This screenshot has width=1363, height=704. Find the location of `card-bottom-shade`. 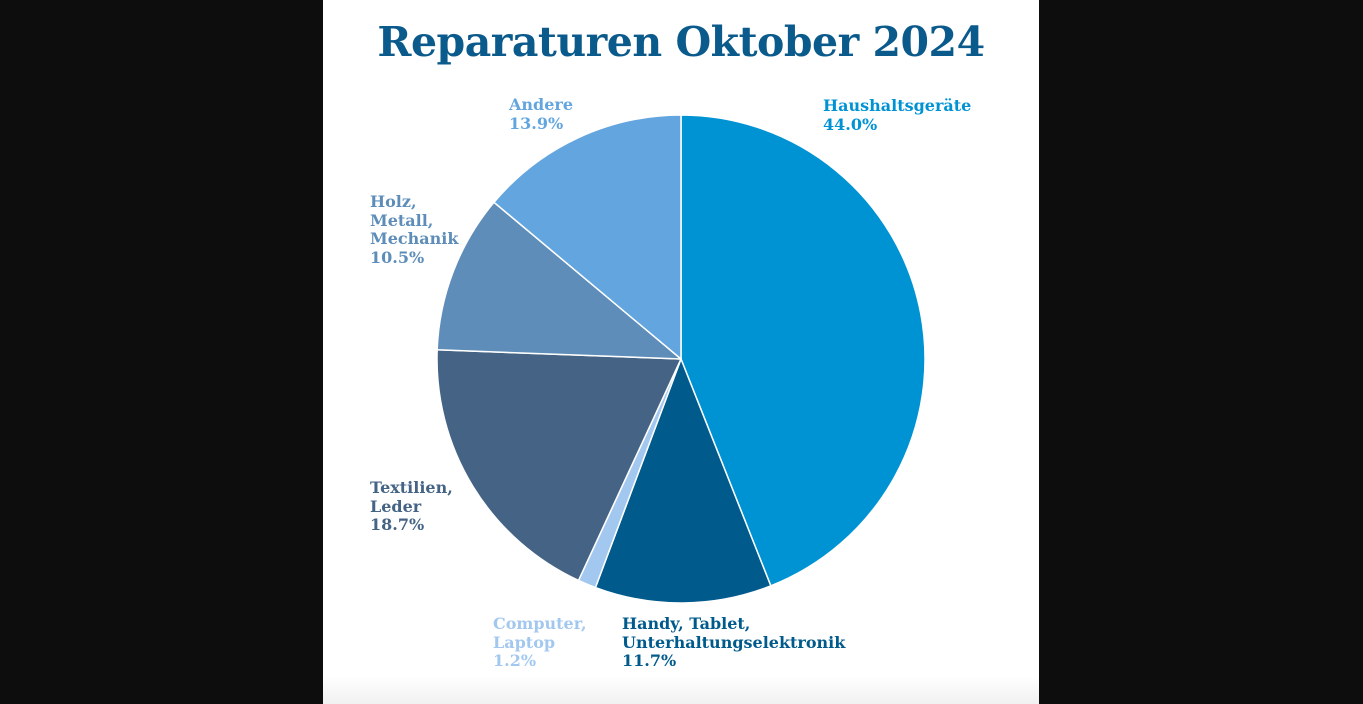

card-bottom-shade is located at coordinates (681, 690).